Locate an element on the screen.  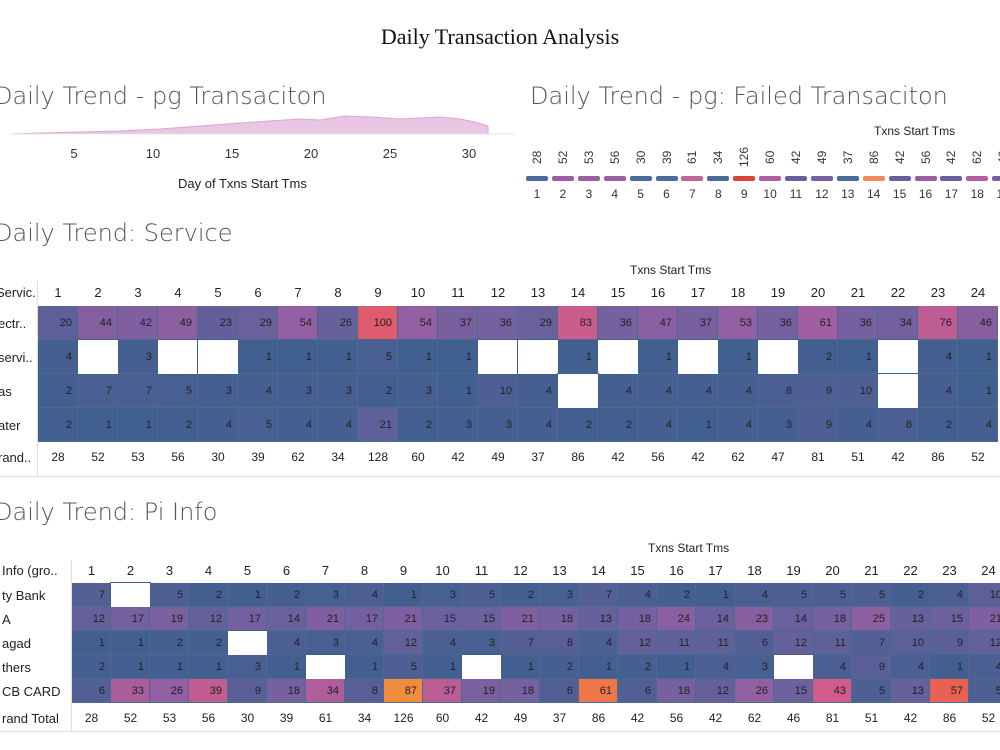
grand-total-cell: 61 is located at coordinates (325, 718).